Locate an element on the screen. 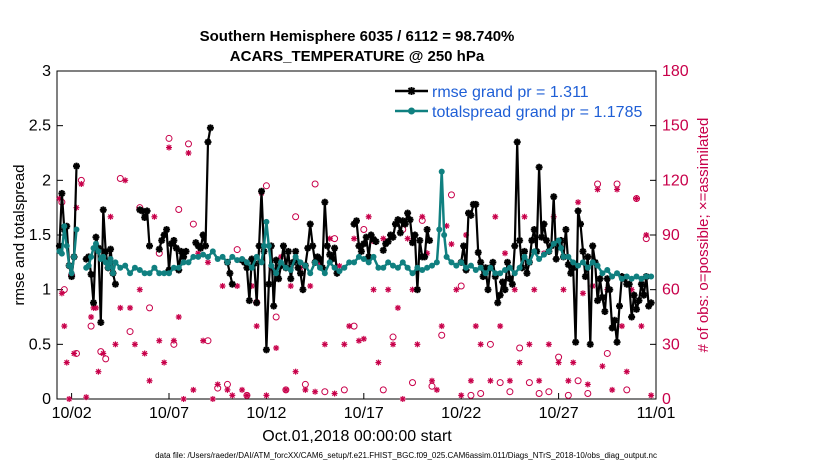 The image size is (830, 470). y-tick-label-left: 2.5 is located at coordinates (40, 126).